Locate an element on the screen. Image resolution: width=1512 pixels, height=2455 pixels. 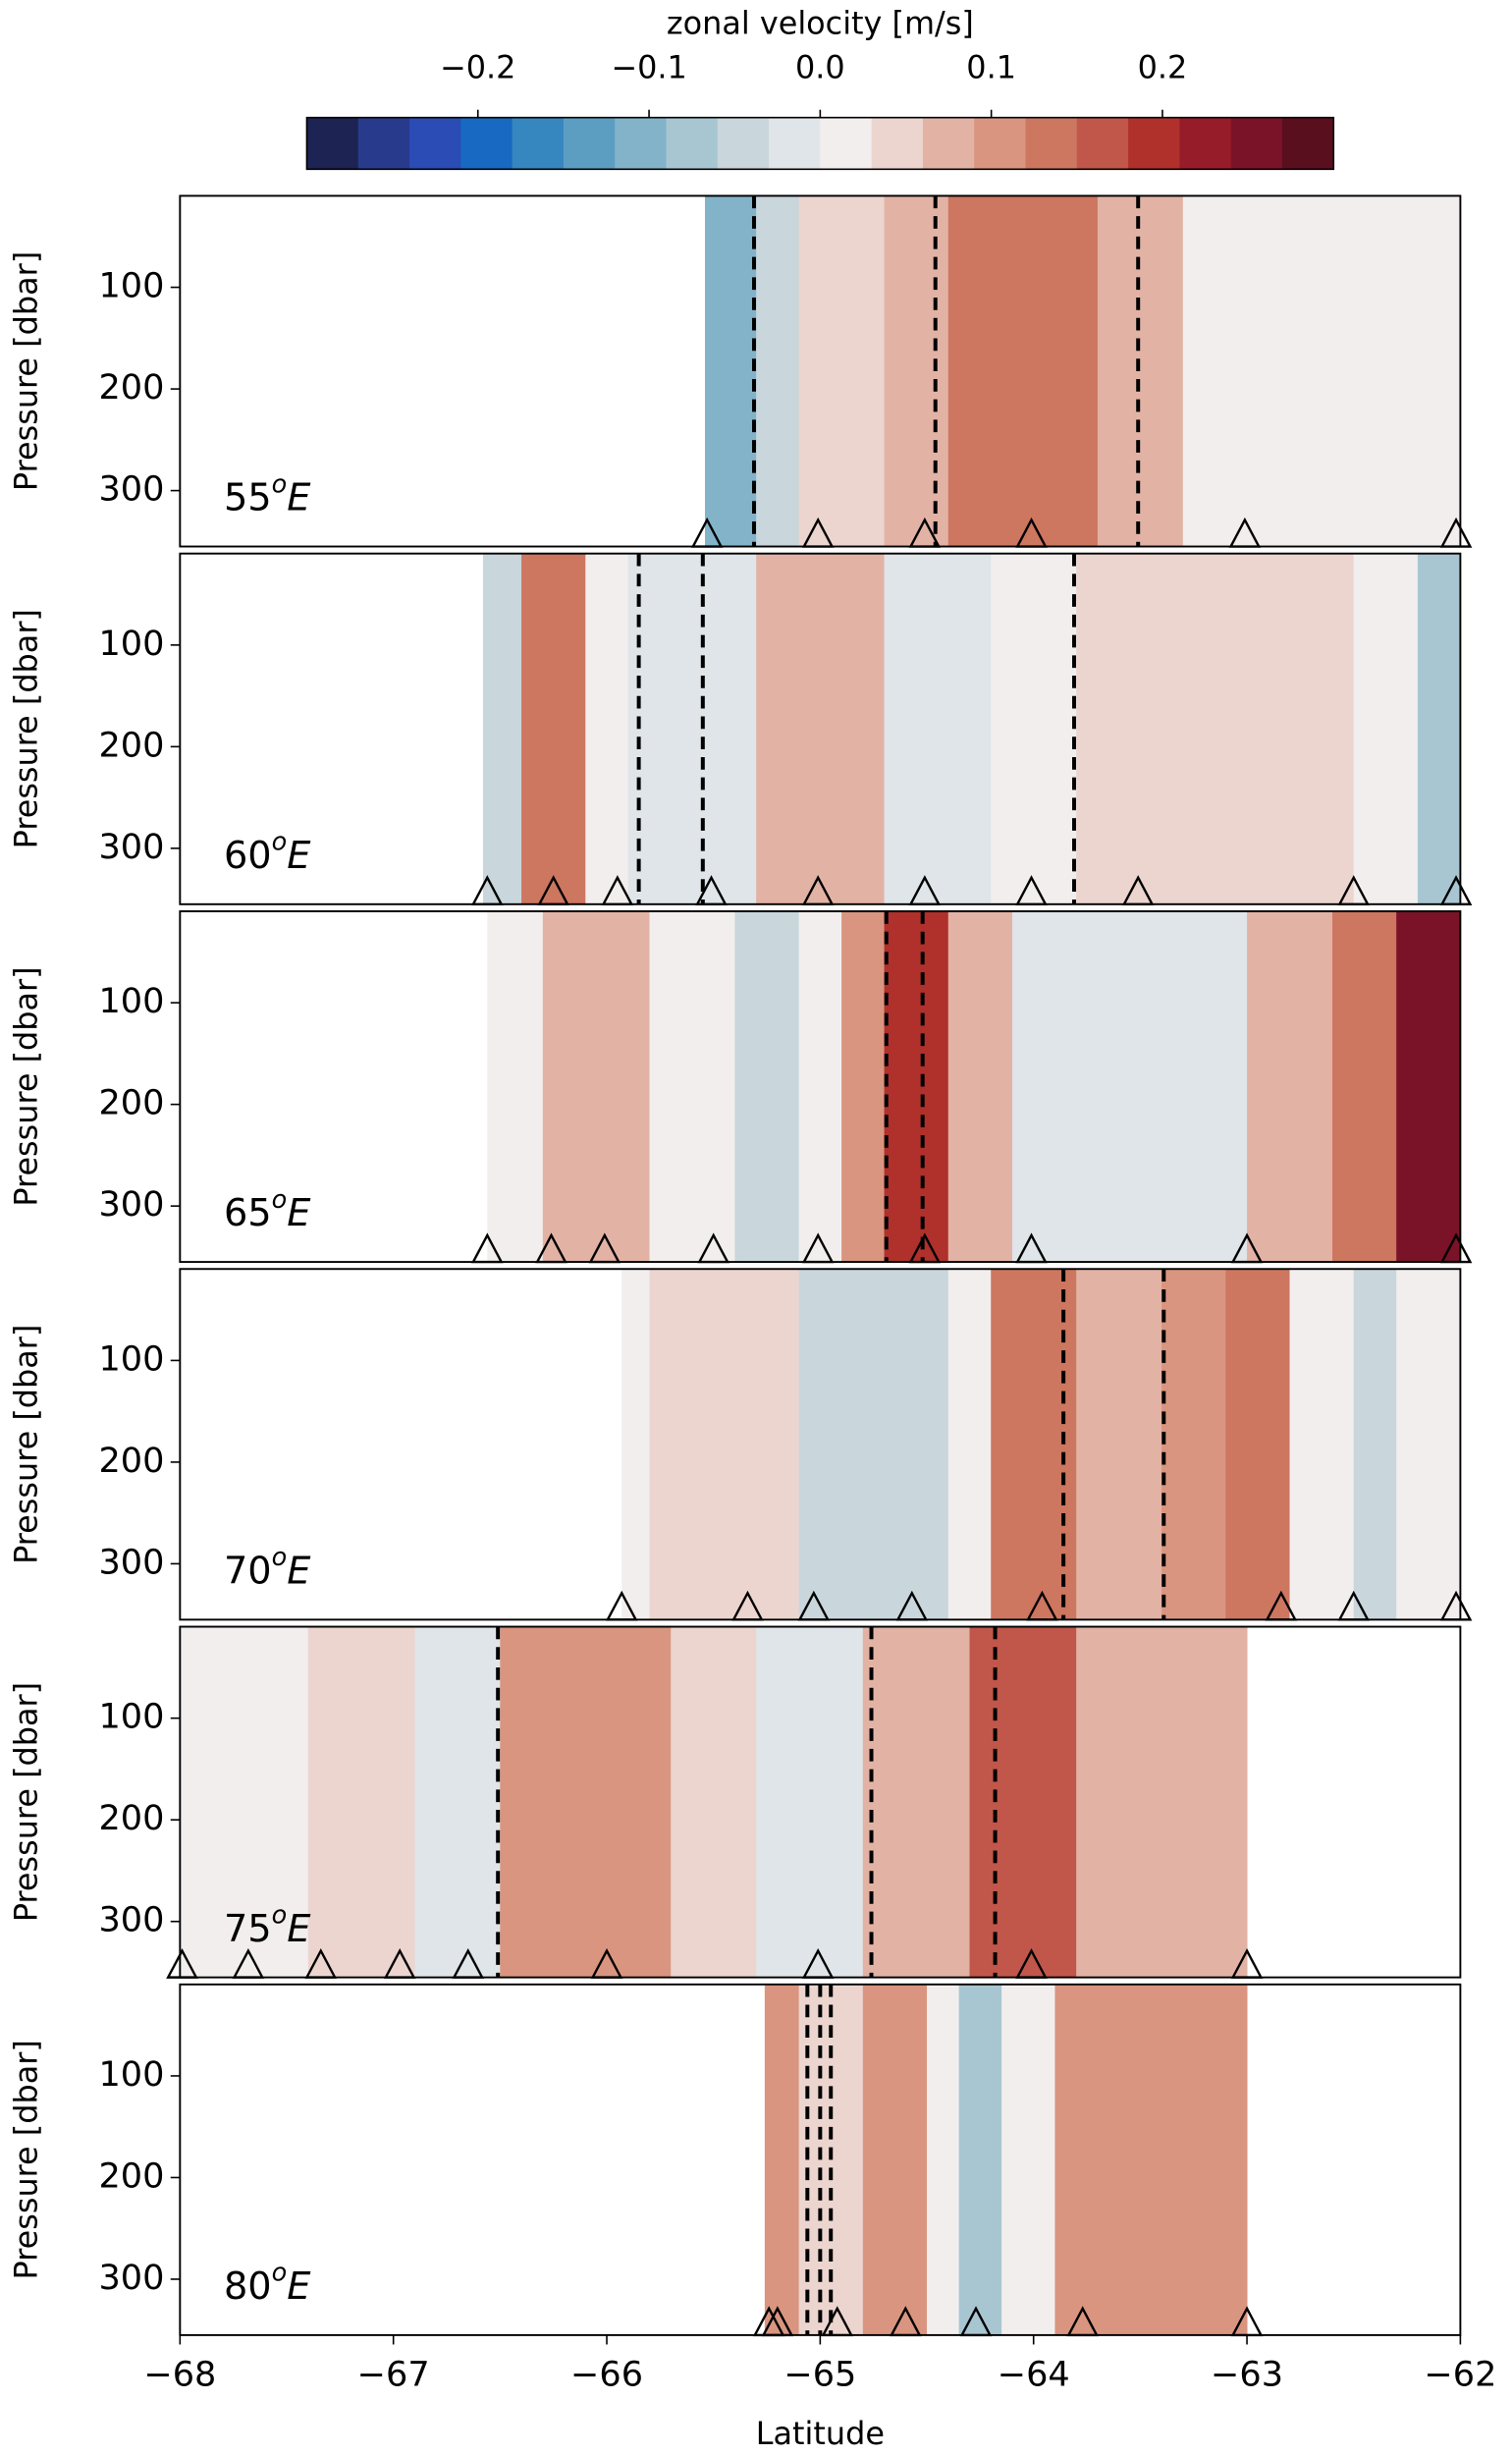
panel: 100 200 300 Pressure [dbar] 60oE is located at coordinates (741, 728).